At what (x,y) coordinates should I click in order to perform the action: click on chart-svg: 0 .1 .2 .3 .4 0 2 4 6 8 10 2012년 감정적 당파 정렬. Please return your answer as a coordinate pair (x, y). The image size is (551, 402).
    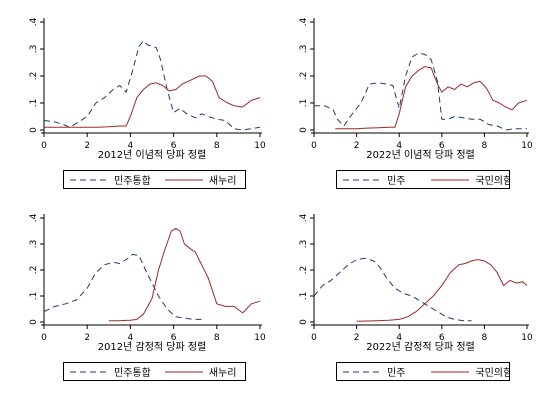
    Looking at the image, I should click on (147, 283).